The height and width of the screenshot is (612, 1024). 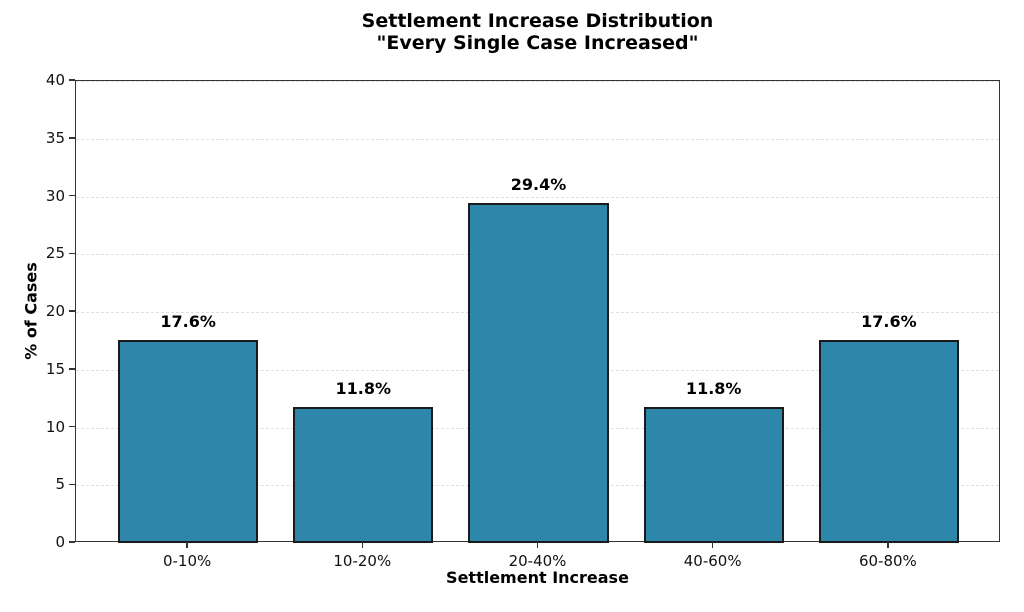 What do you see at coordinates (55, 311) in the screenshot?
I see `y-tick-label: 20` at bounding box center [55, 311].